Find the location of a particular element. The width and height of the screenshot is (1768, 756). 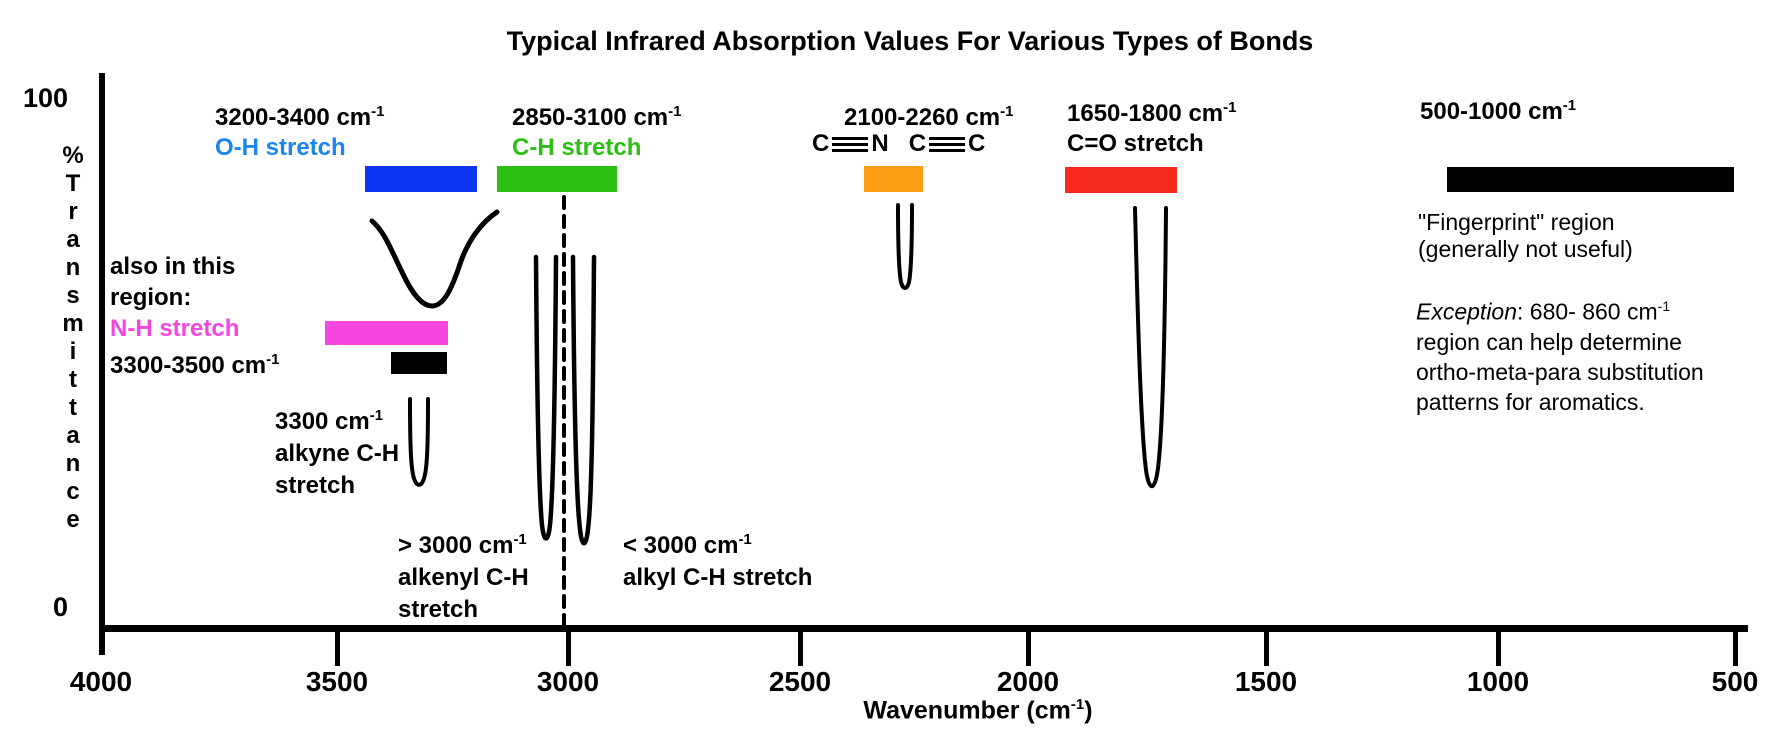

alkyne-bond-text: alkyne C-H is located at coordinates (337, 453).